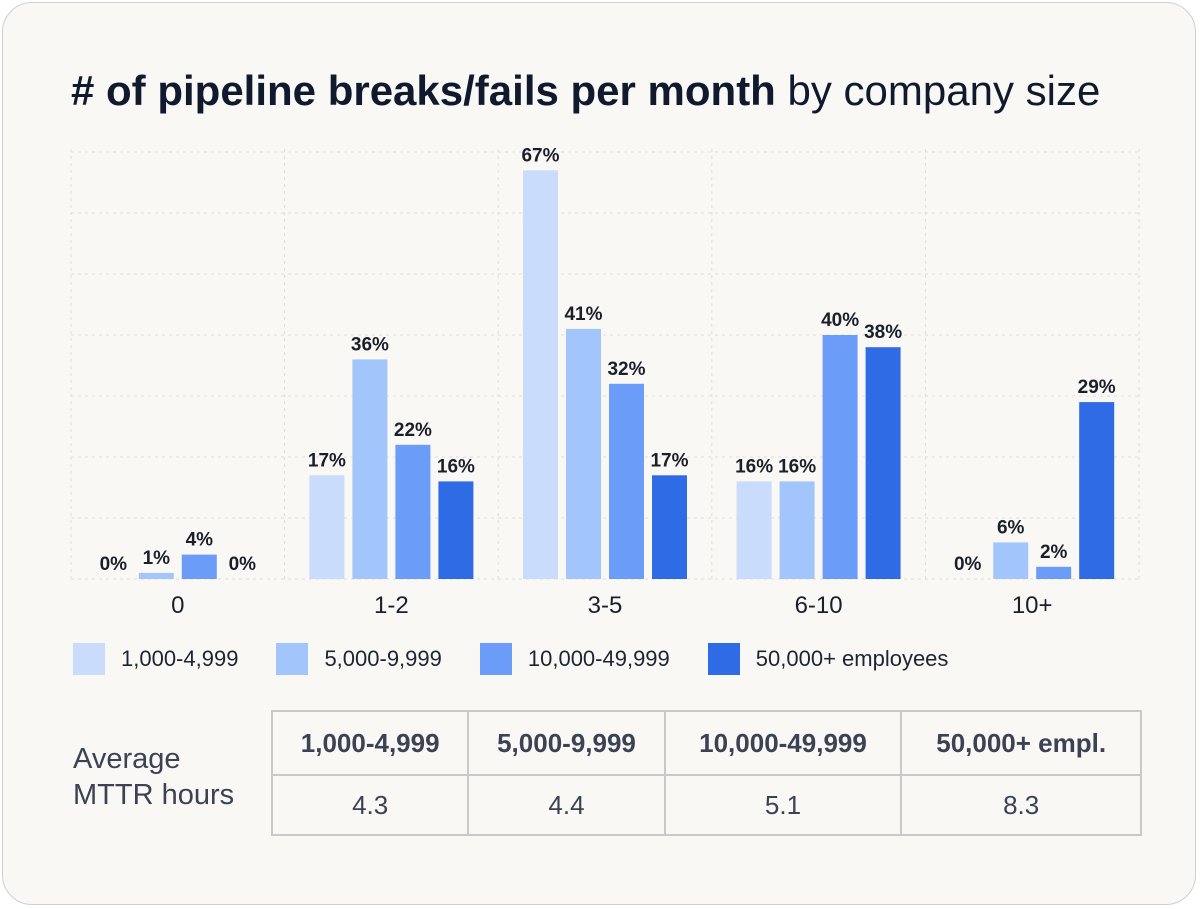  I want to click on bar-label-6-10-series-3: 40%, so click(840, 320).